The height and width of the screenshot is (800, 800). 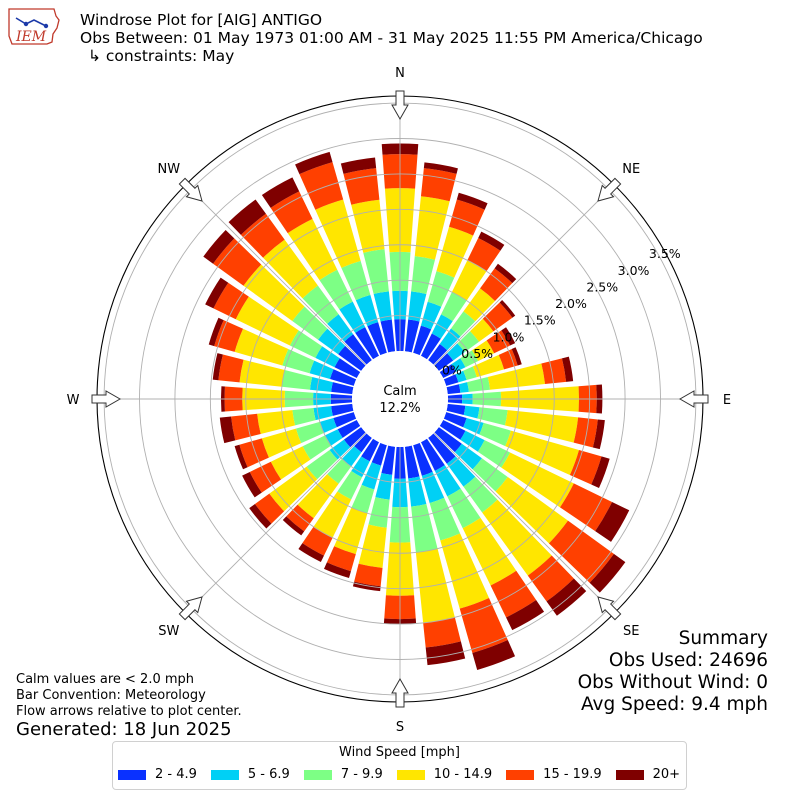 What do you see at coordinates (316, 447) in the screenshot?
I see `sector-bar-8-240-bin2` at bounding box center [316, 447].